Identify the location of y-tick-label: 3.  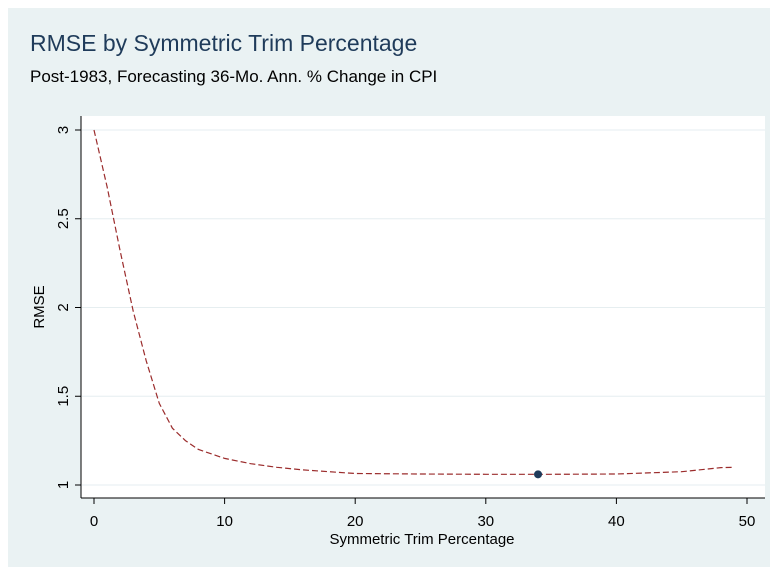
(63, 130).